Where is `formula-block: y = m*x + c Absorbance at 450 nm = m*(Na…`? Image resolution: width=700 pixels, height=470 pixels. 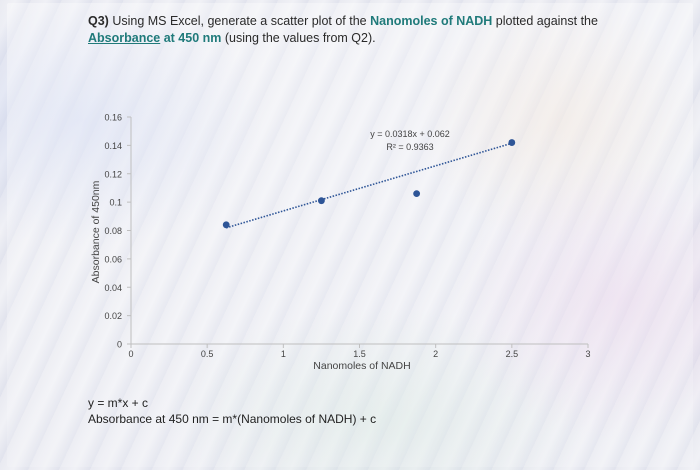 formula-block: y = m*x + c Absorbance at 450 nm = m*(Na… is located at coordinates (232, 411).